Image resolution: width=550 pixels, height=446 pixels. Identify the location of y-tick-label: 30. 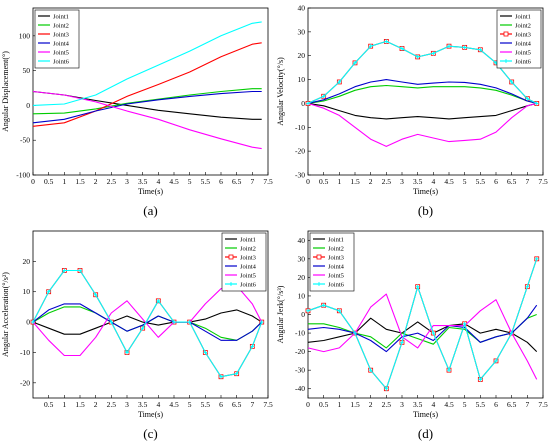
(302, 31).